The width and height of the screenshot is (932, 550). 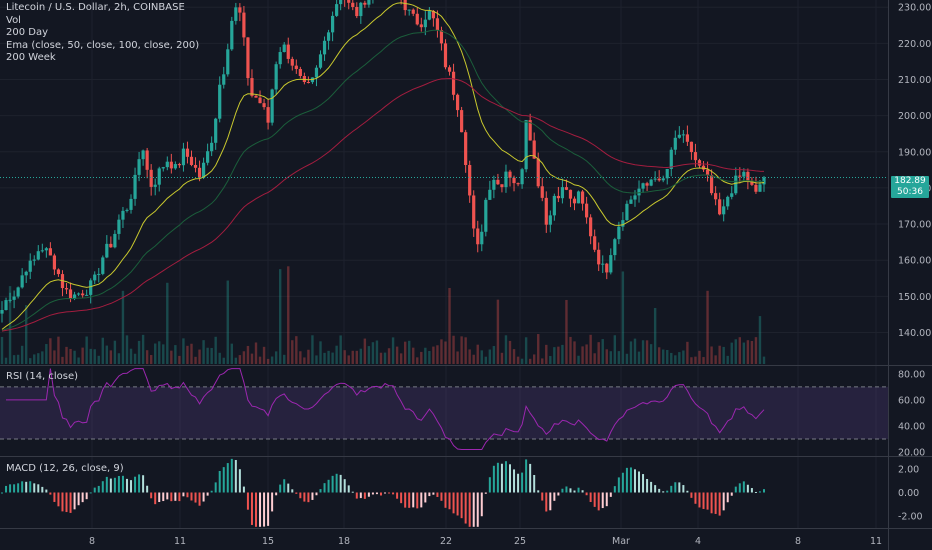 I want to click on y-tick-label: 230.00, so click(x=914, y=8).